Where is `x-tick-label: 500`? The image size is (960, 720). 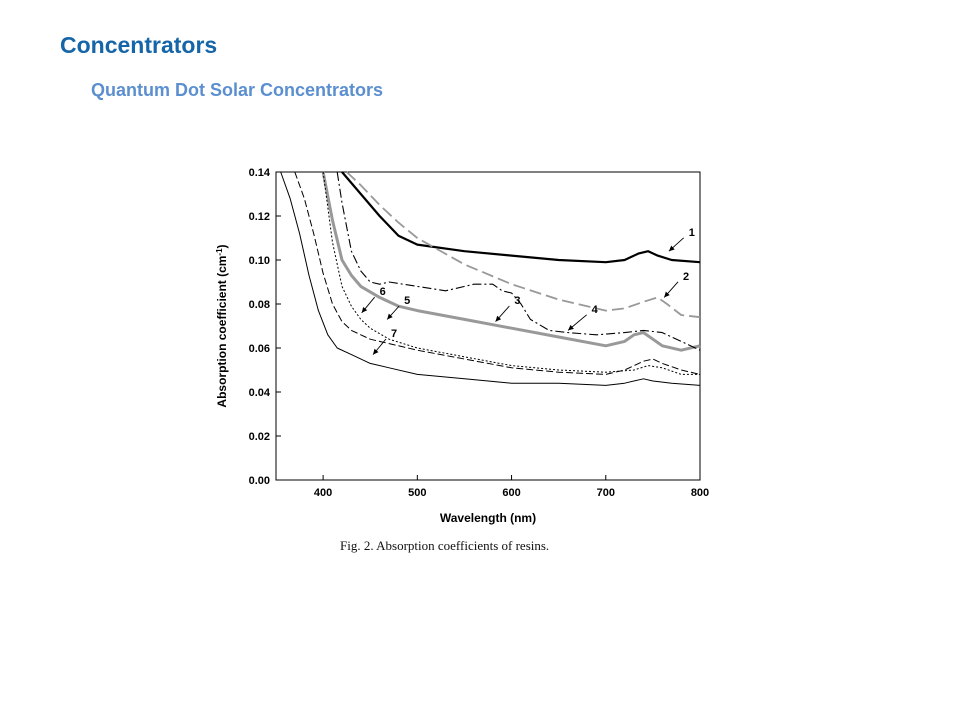 x-tick-label: 500 is located at coordinates (417, 493).